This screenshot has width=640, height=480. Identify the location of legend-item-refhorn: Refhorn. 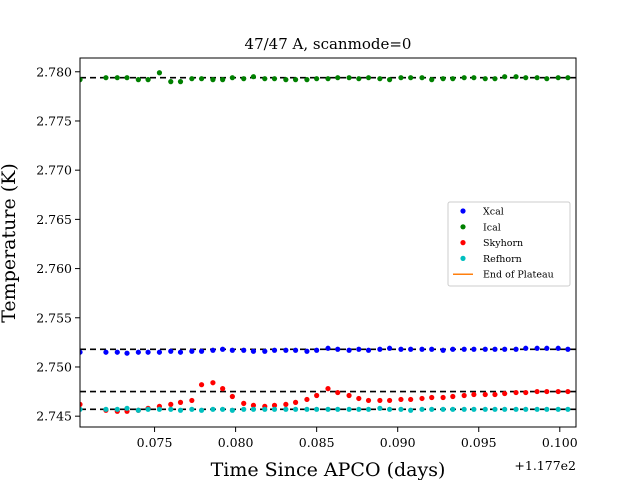
(491, 259).